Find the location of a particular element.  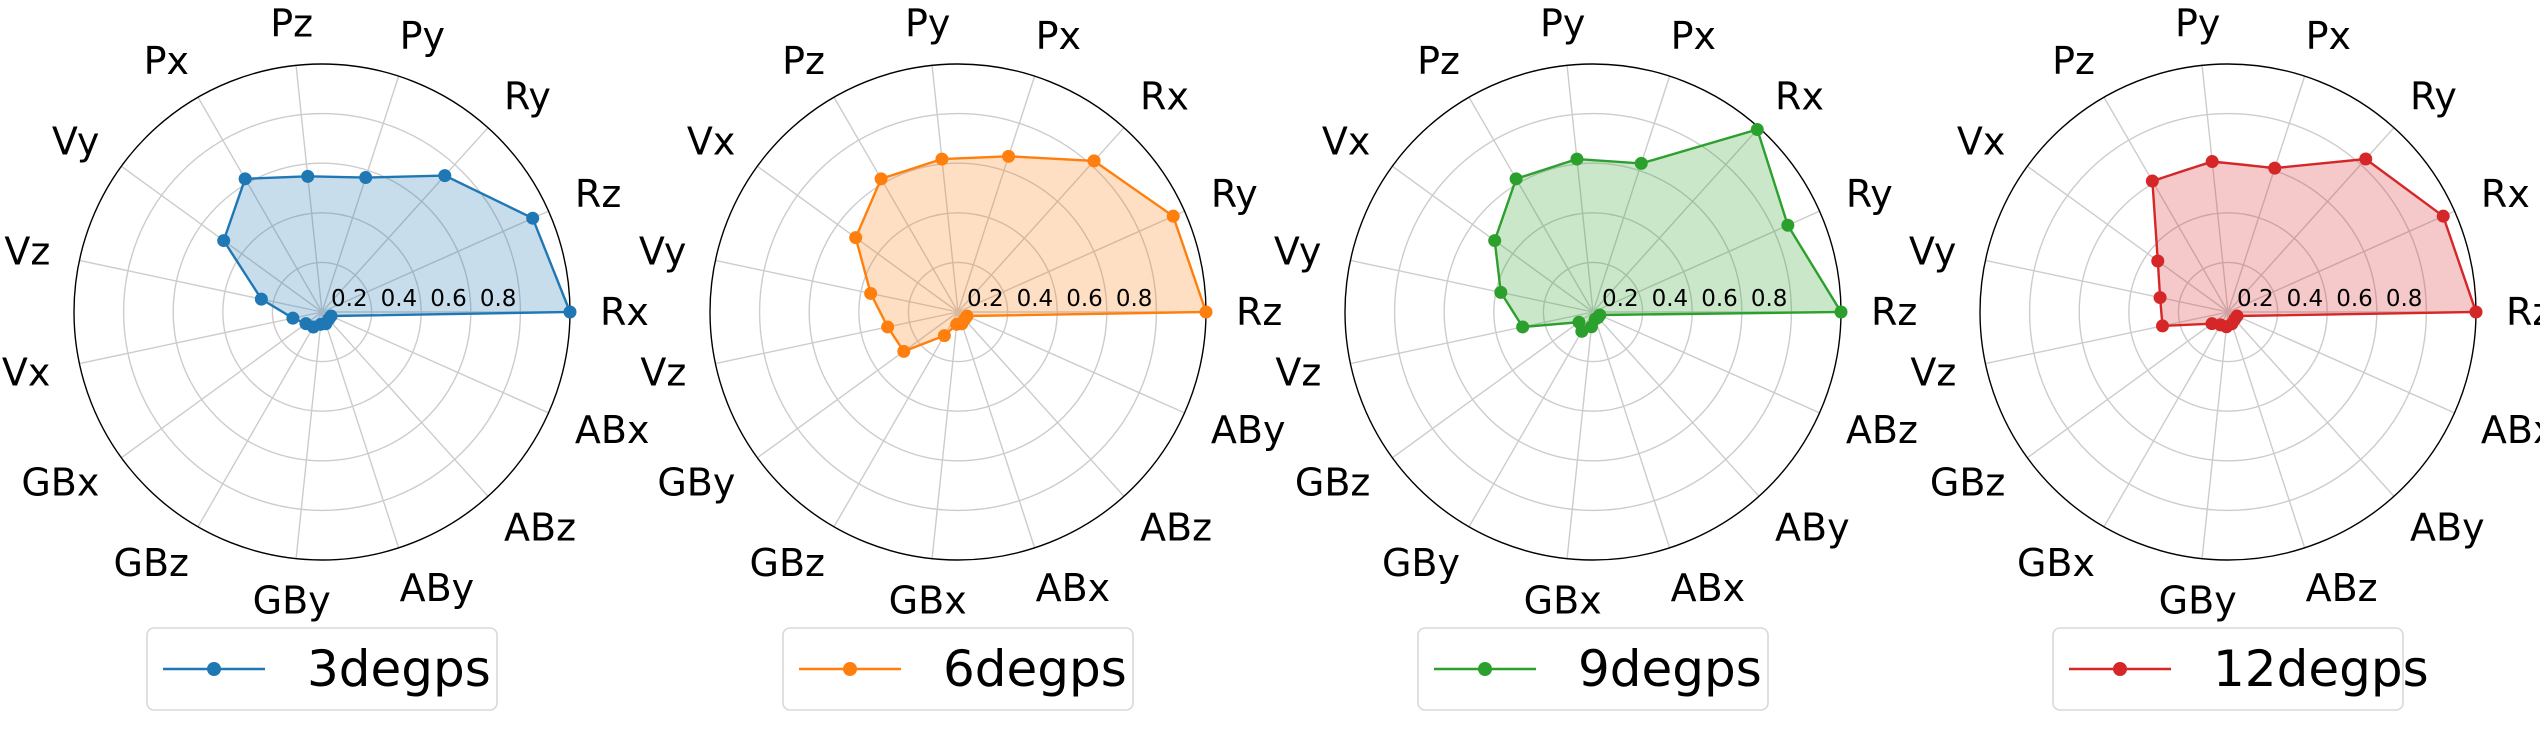

data-point-GBy is located at coordinates (904, 351).